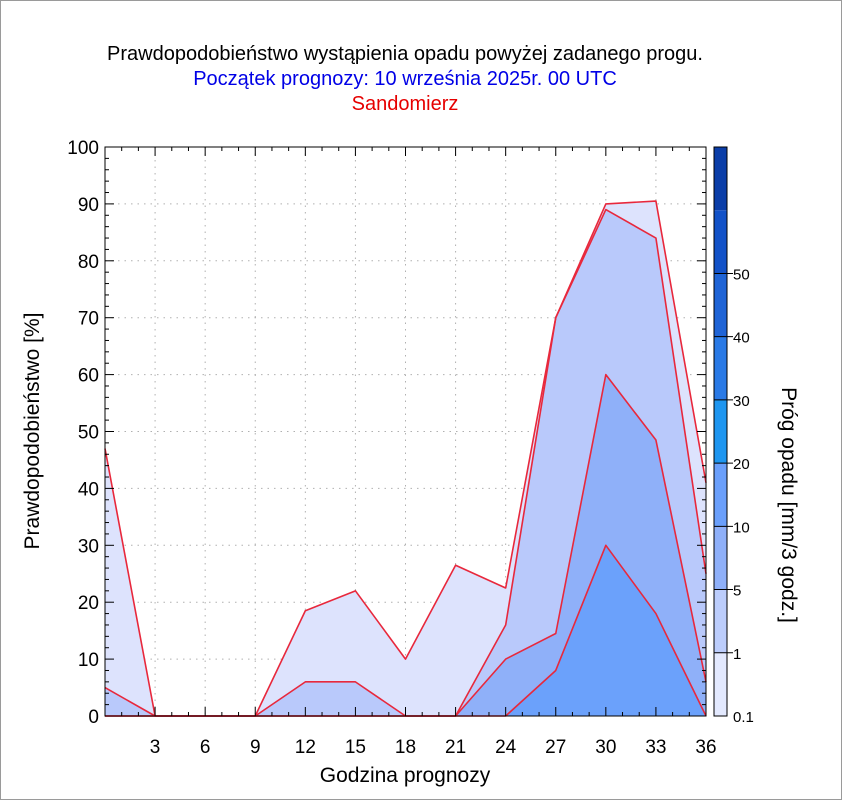 This screenshot has width=842, height=800. What do you see at coordinates (737, 591) in the screenshot?
I see `colorbar-tick-label: 5` at bounding box center [737, 591].